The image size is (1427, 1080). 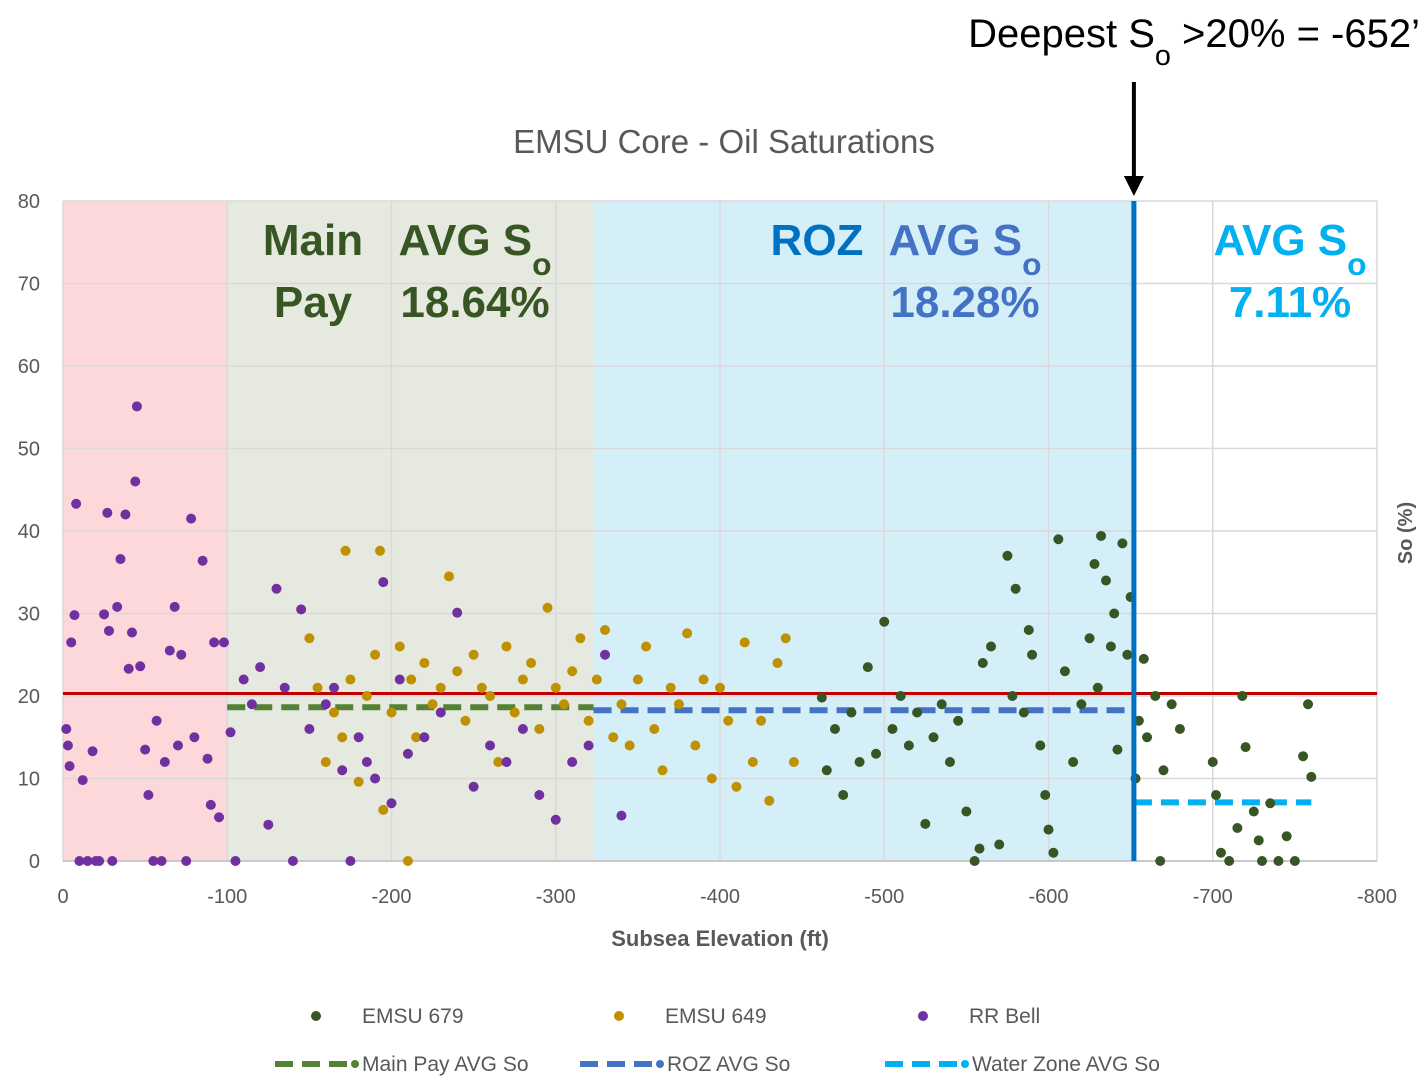 I want to click on text-part: Pay, so click(x=313, y=302).